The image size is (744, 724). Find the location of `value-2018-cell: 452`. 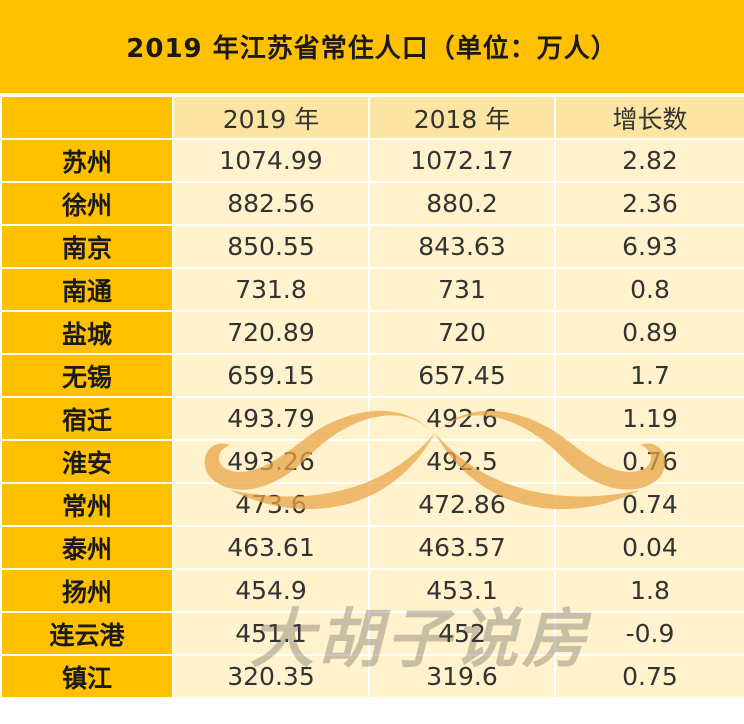

value-2018-cell: 452 is located at coordinates (462, 633).